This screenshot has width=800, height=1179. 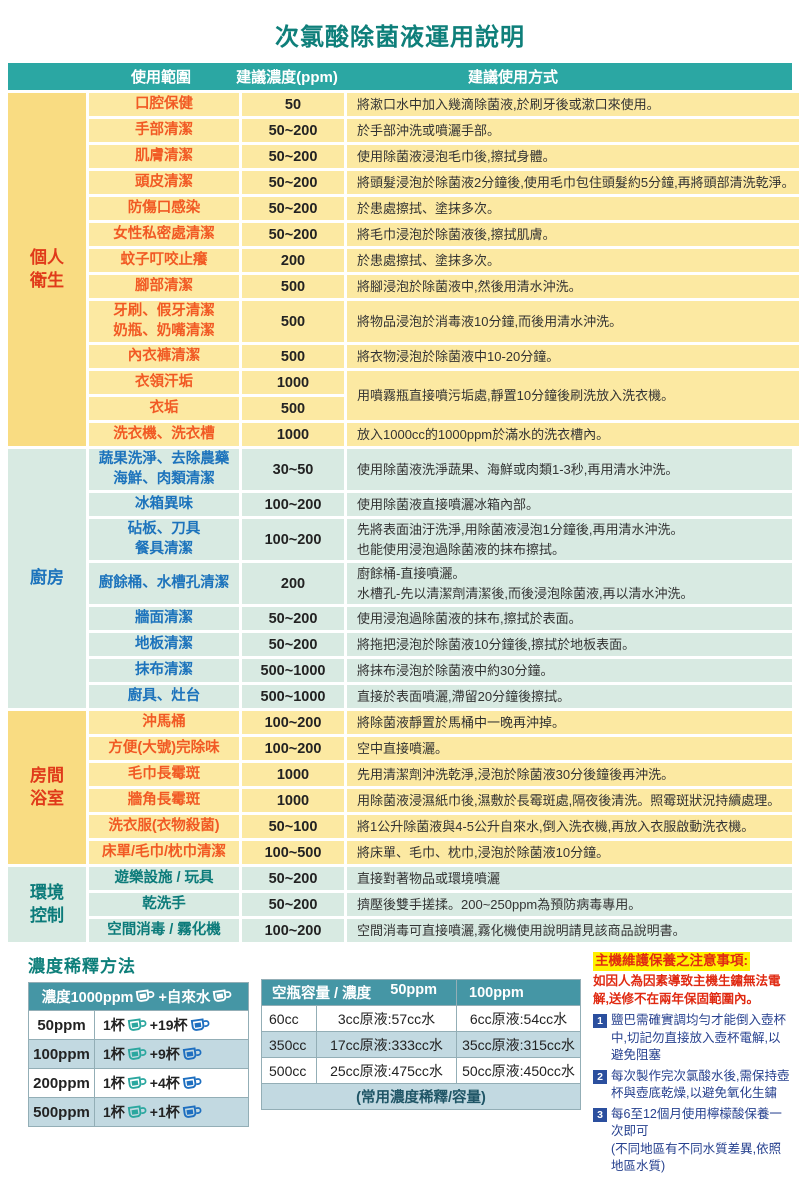 What do you see at coordinates (606, 981) in the screenshot?
I see `notes-warning-prefix: 如因` at bounding box center [606, 981].